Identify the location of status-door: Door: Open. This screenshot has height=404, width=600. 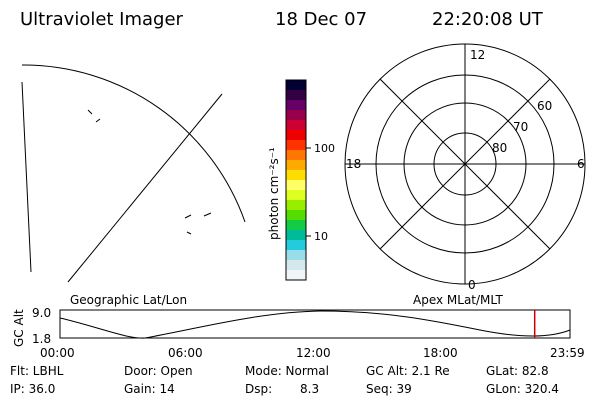
(158, 371).